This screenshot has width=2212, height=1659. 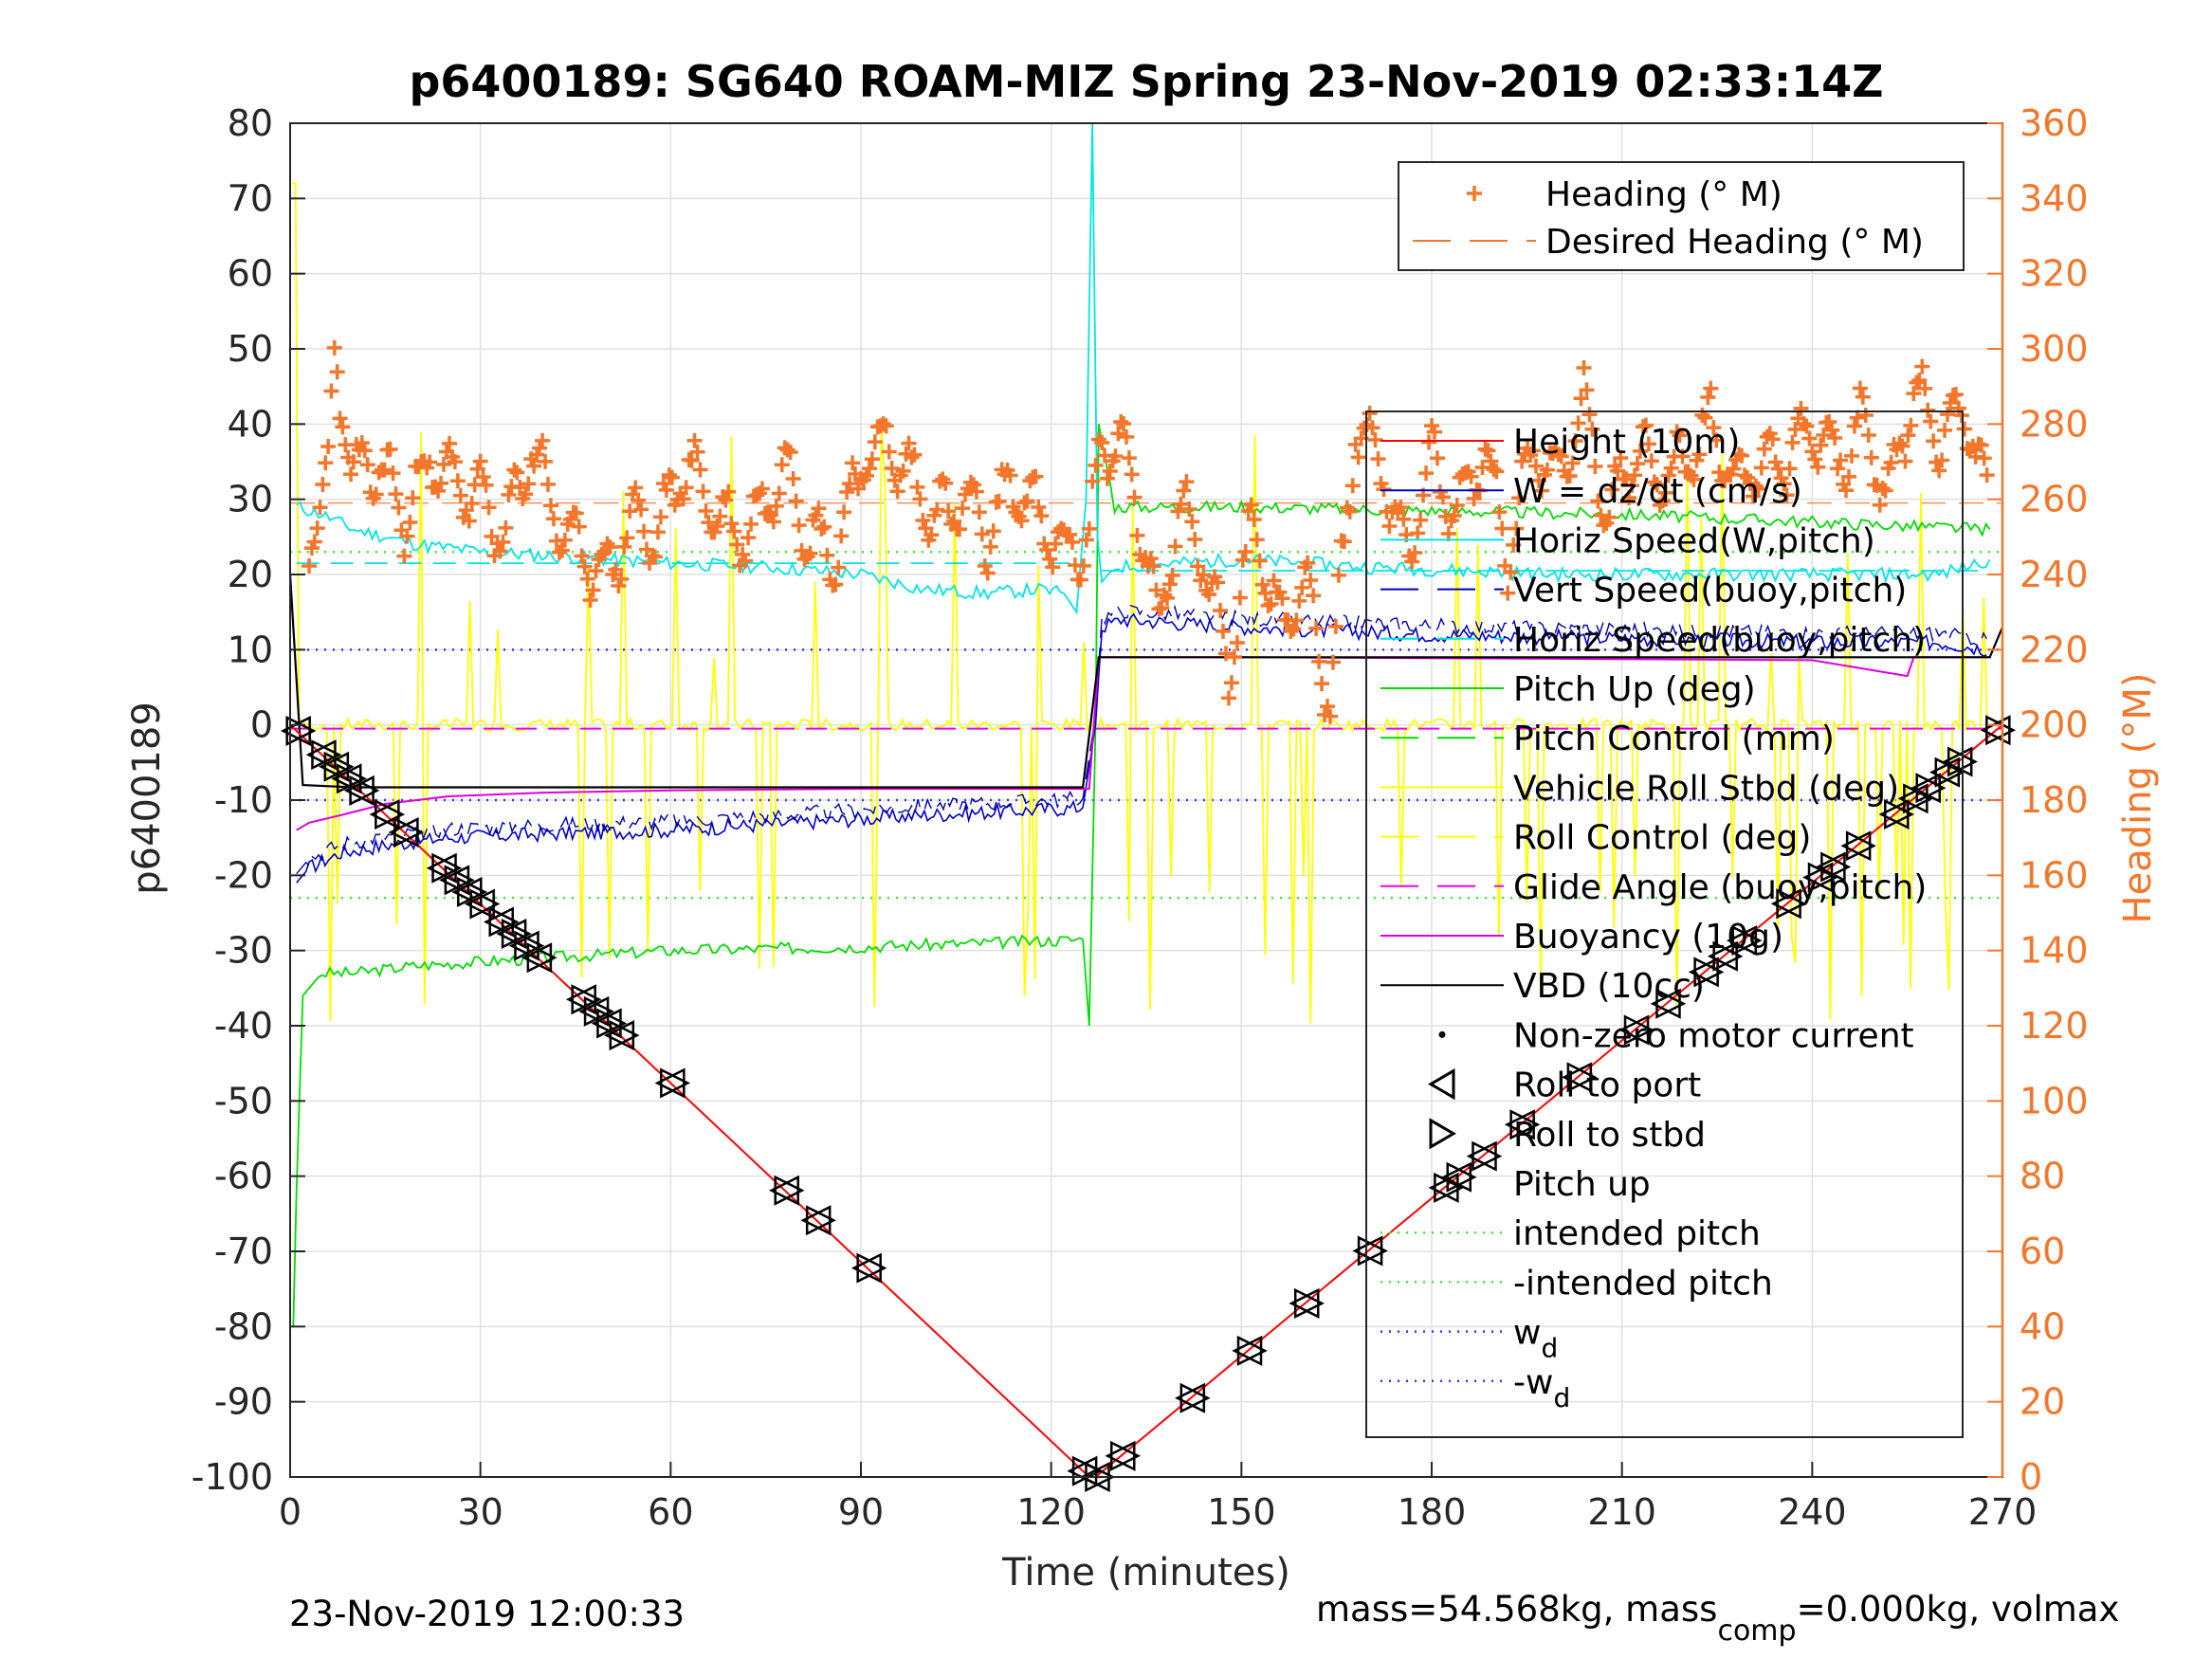 What do you see at coordinates (2031, 1477) in the screenshot?
I see `y-tick-label-right: 0` at bounding box center [2031, 1477].